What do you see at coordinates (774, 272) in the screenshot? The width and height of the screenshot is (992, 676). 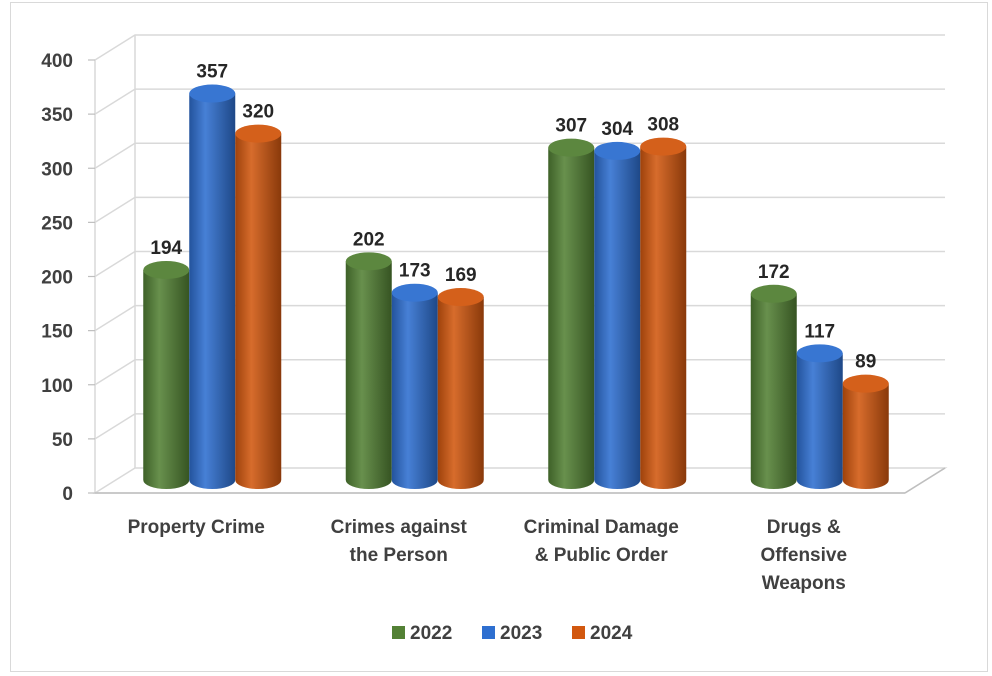 I see `data-label: 172` at bounding box center [774, 272].